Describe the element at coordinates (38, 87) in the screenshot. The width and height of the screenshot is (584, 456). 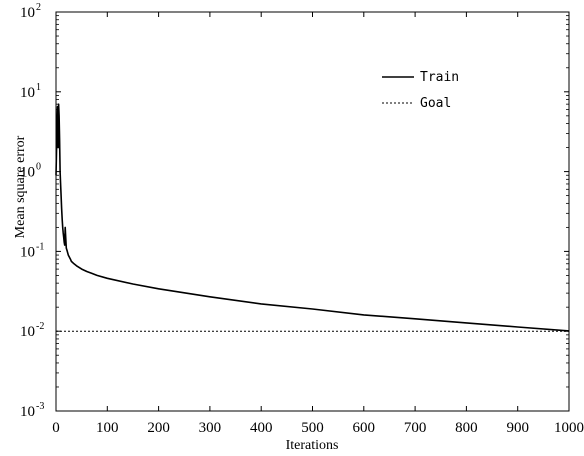
I see `y-tick-exponent: 1` at that location.